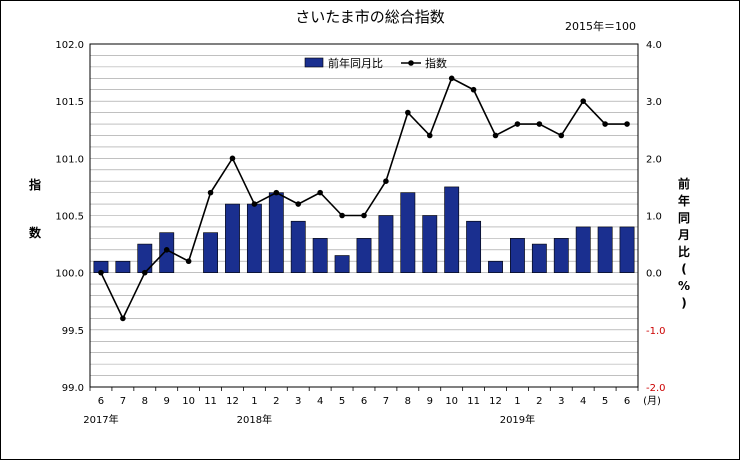 This screenshot has width=740, height=460. What do you see at coordinates (600, 26) in the screenshot?
I see `base-year-note: 2015年＝100` at bounding box center [600, 26].